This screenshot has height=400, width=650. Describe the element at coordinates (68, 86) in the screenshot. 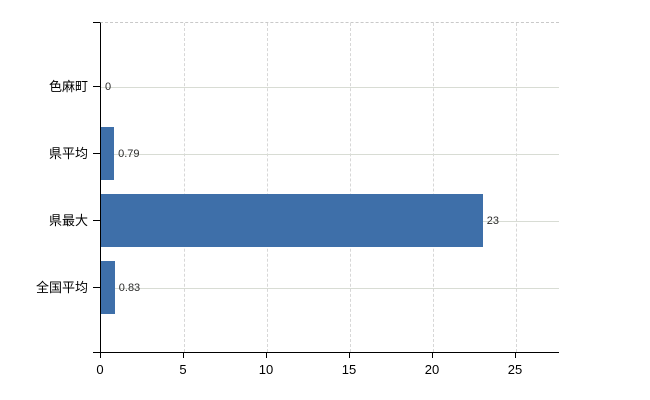

I see `category-label: 色麻町` at that location.